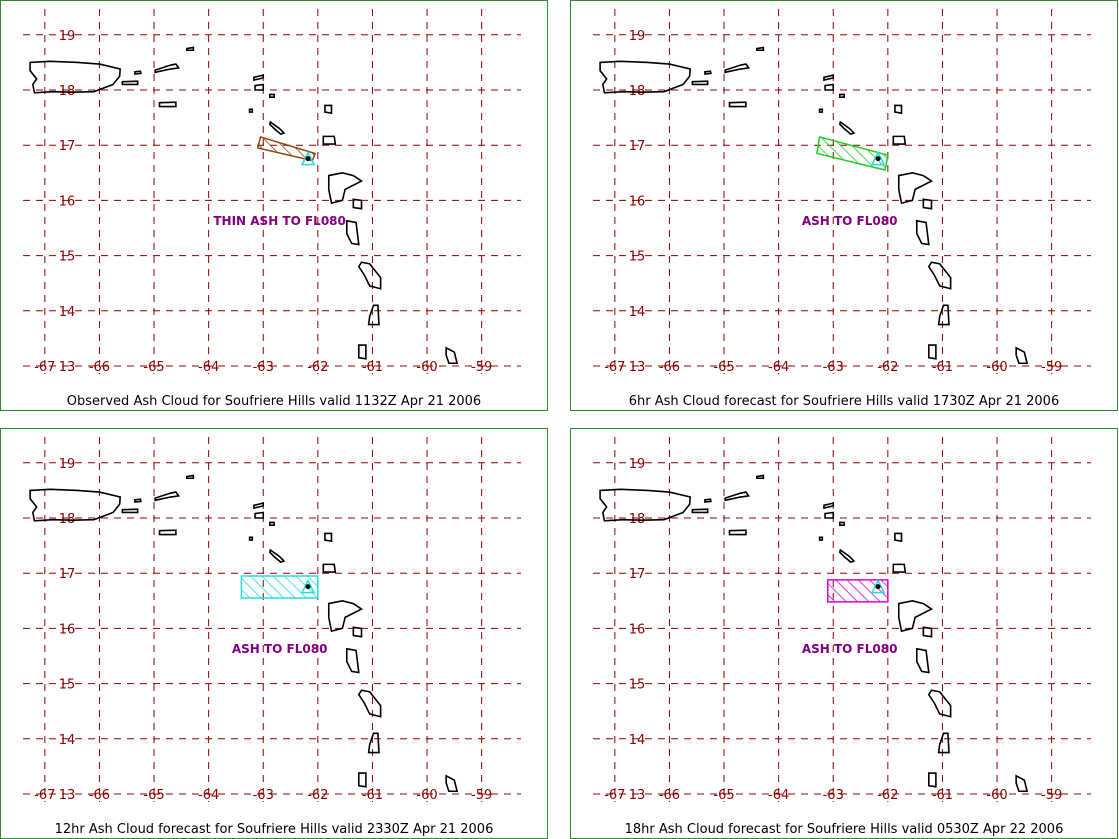 The width and height of the screenshot is (1119, 839). I want to click on island-anguilla, so click(259, 506).